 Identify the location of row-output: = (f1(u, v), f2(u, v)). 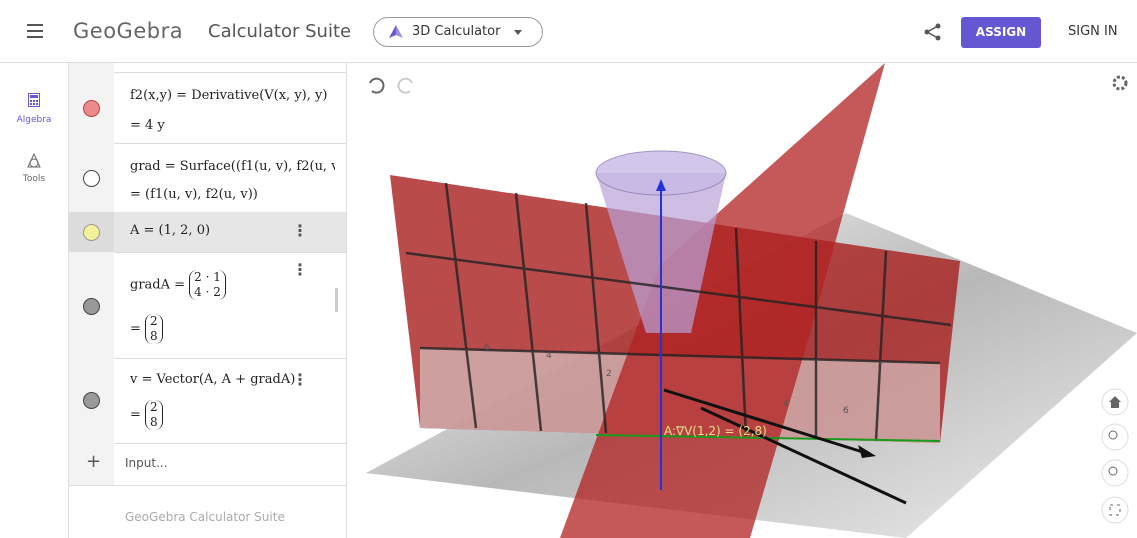
(194, 194).